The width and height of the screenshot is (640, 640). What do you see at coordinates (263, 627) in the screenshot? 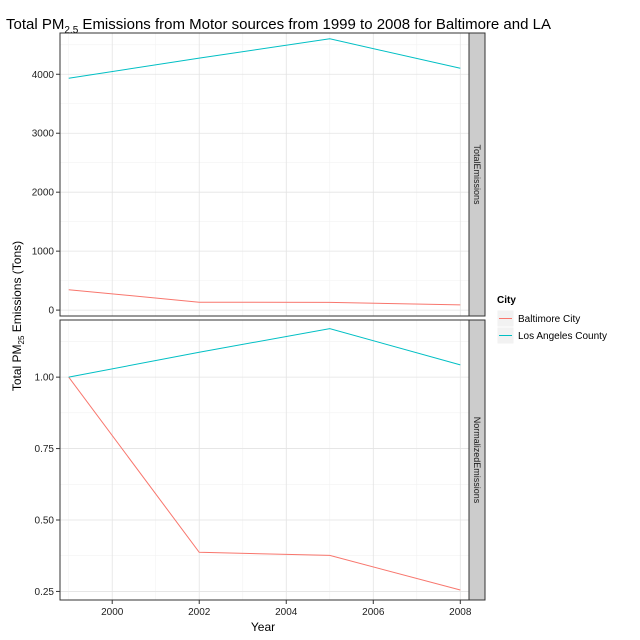
I see `x-axis-title: Year` at bounding box center [263, 627].